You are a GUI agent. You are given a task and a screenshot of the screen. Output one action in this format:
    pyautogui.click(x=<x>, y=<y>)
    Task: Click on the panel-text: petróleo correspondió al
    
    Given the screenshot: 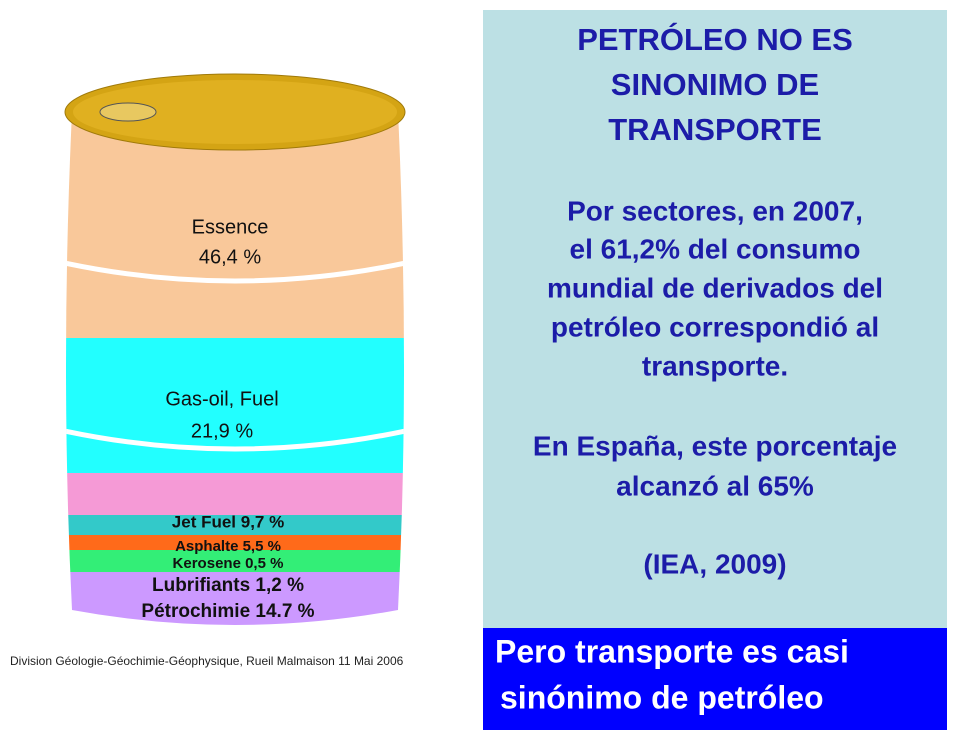 What is the action you would take?
    pyautogui.click(x=715, y=326)
    